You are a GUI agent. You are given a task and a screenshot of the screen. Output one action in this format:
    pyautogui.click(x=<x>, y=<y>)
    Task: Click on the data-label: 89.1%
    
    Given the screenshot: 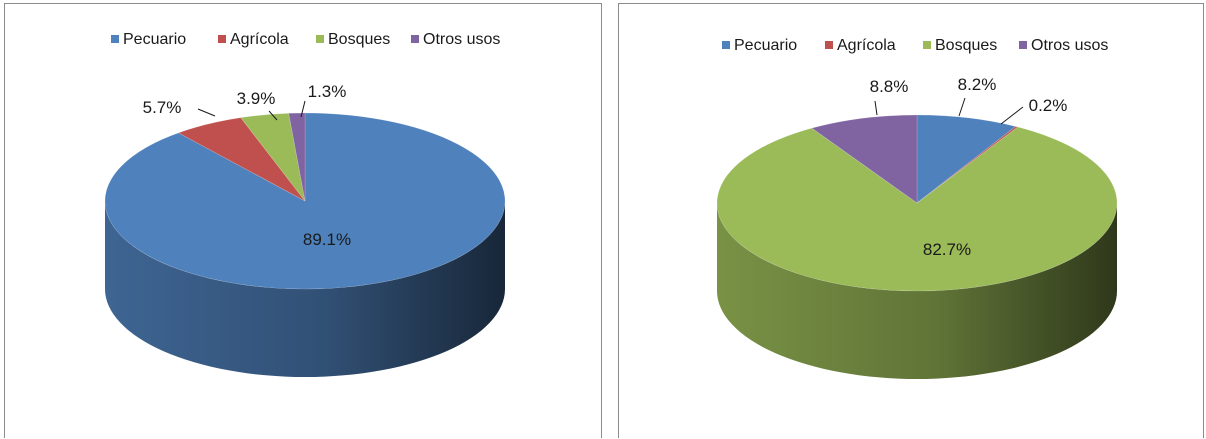 What is the action you would take?
    pyautogui.click(x=327, y=239)
    